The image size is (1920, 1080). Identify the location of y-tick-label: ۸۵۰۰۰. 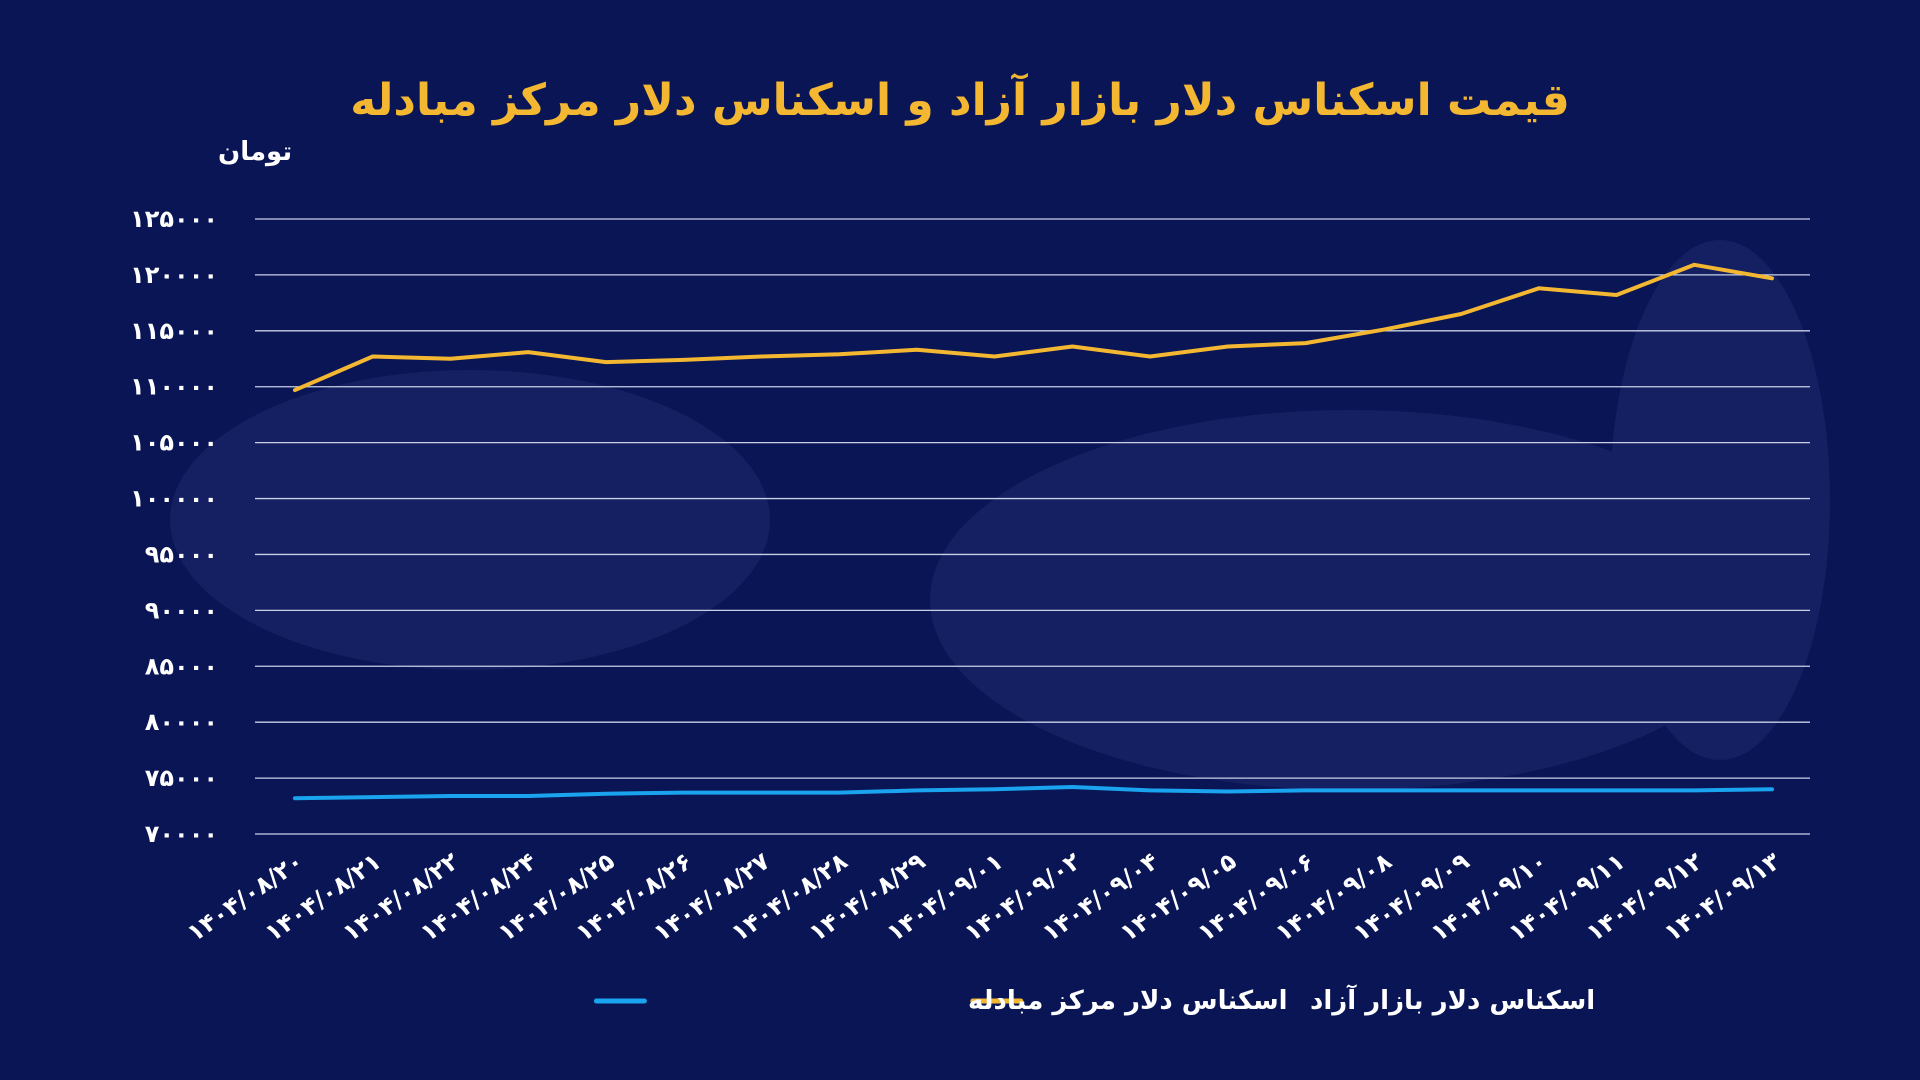
(181, 666).